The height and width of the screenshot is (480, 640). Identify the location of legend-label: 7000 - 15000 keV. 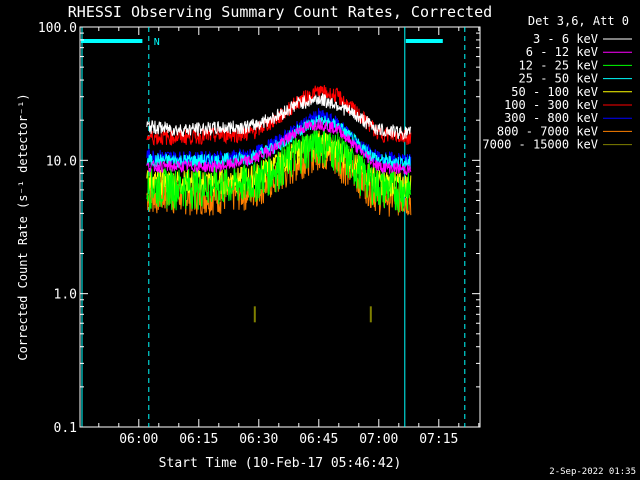
(540, 145).